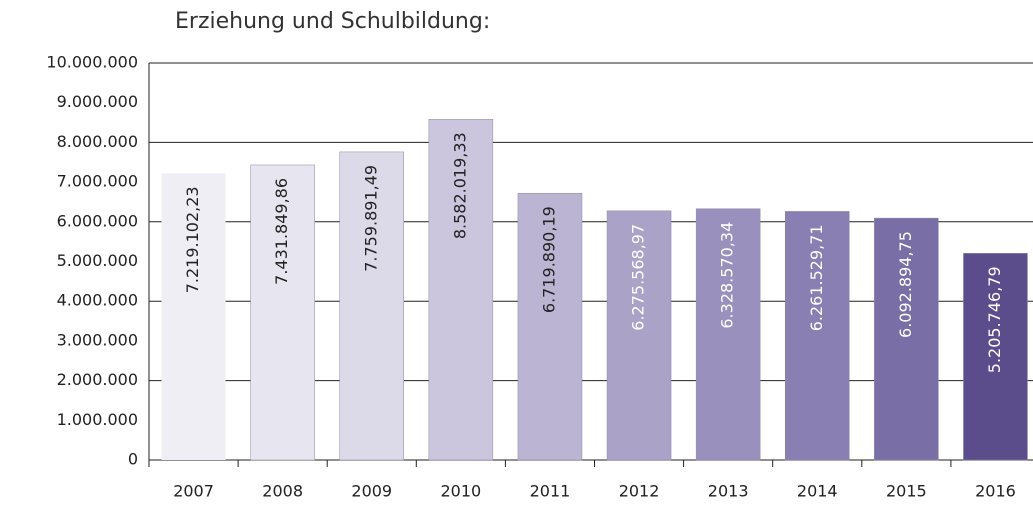 This screenshot has width=1033, height=506. Describe the element at coordinates (817, 491) in the screenshot. I see `x-tick-label: 2014` at that location.